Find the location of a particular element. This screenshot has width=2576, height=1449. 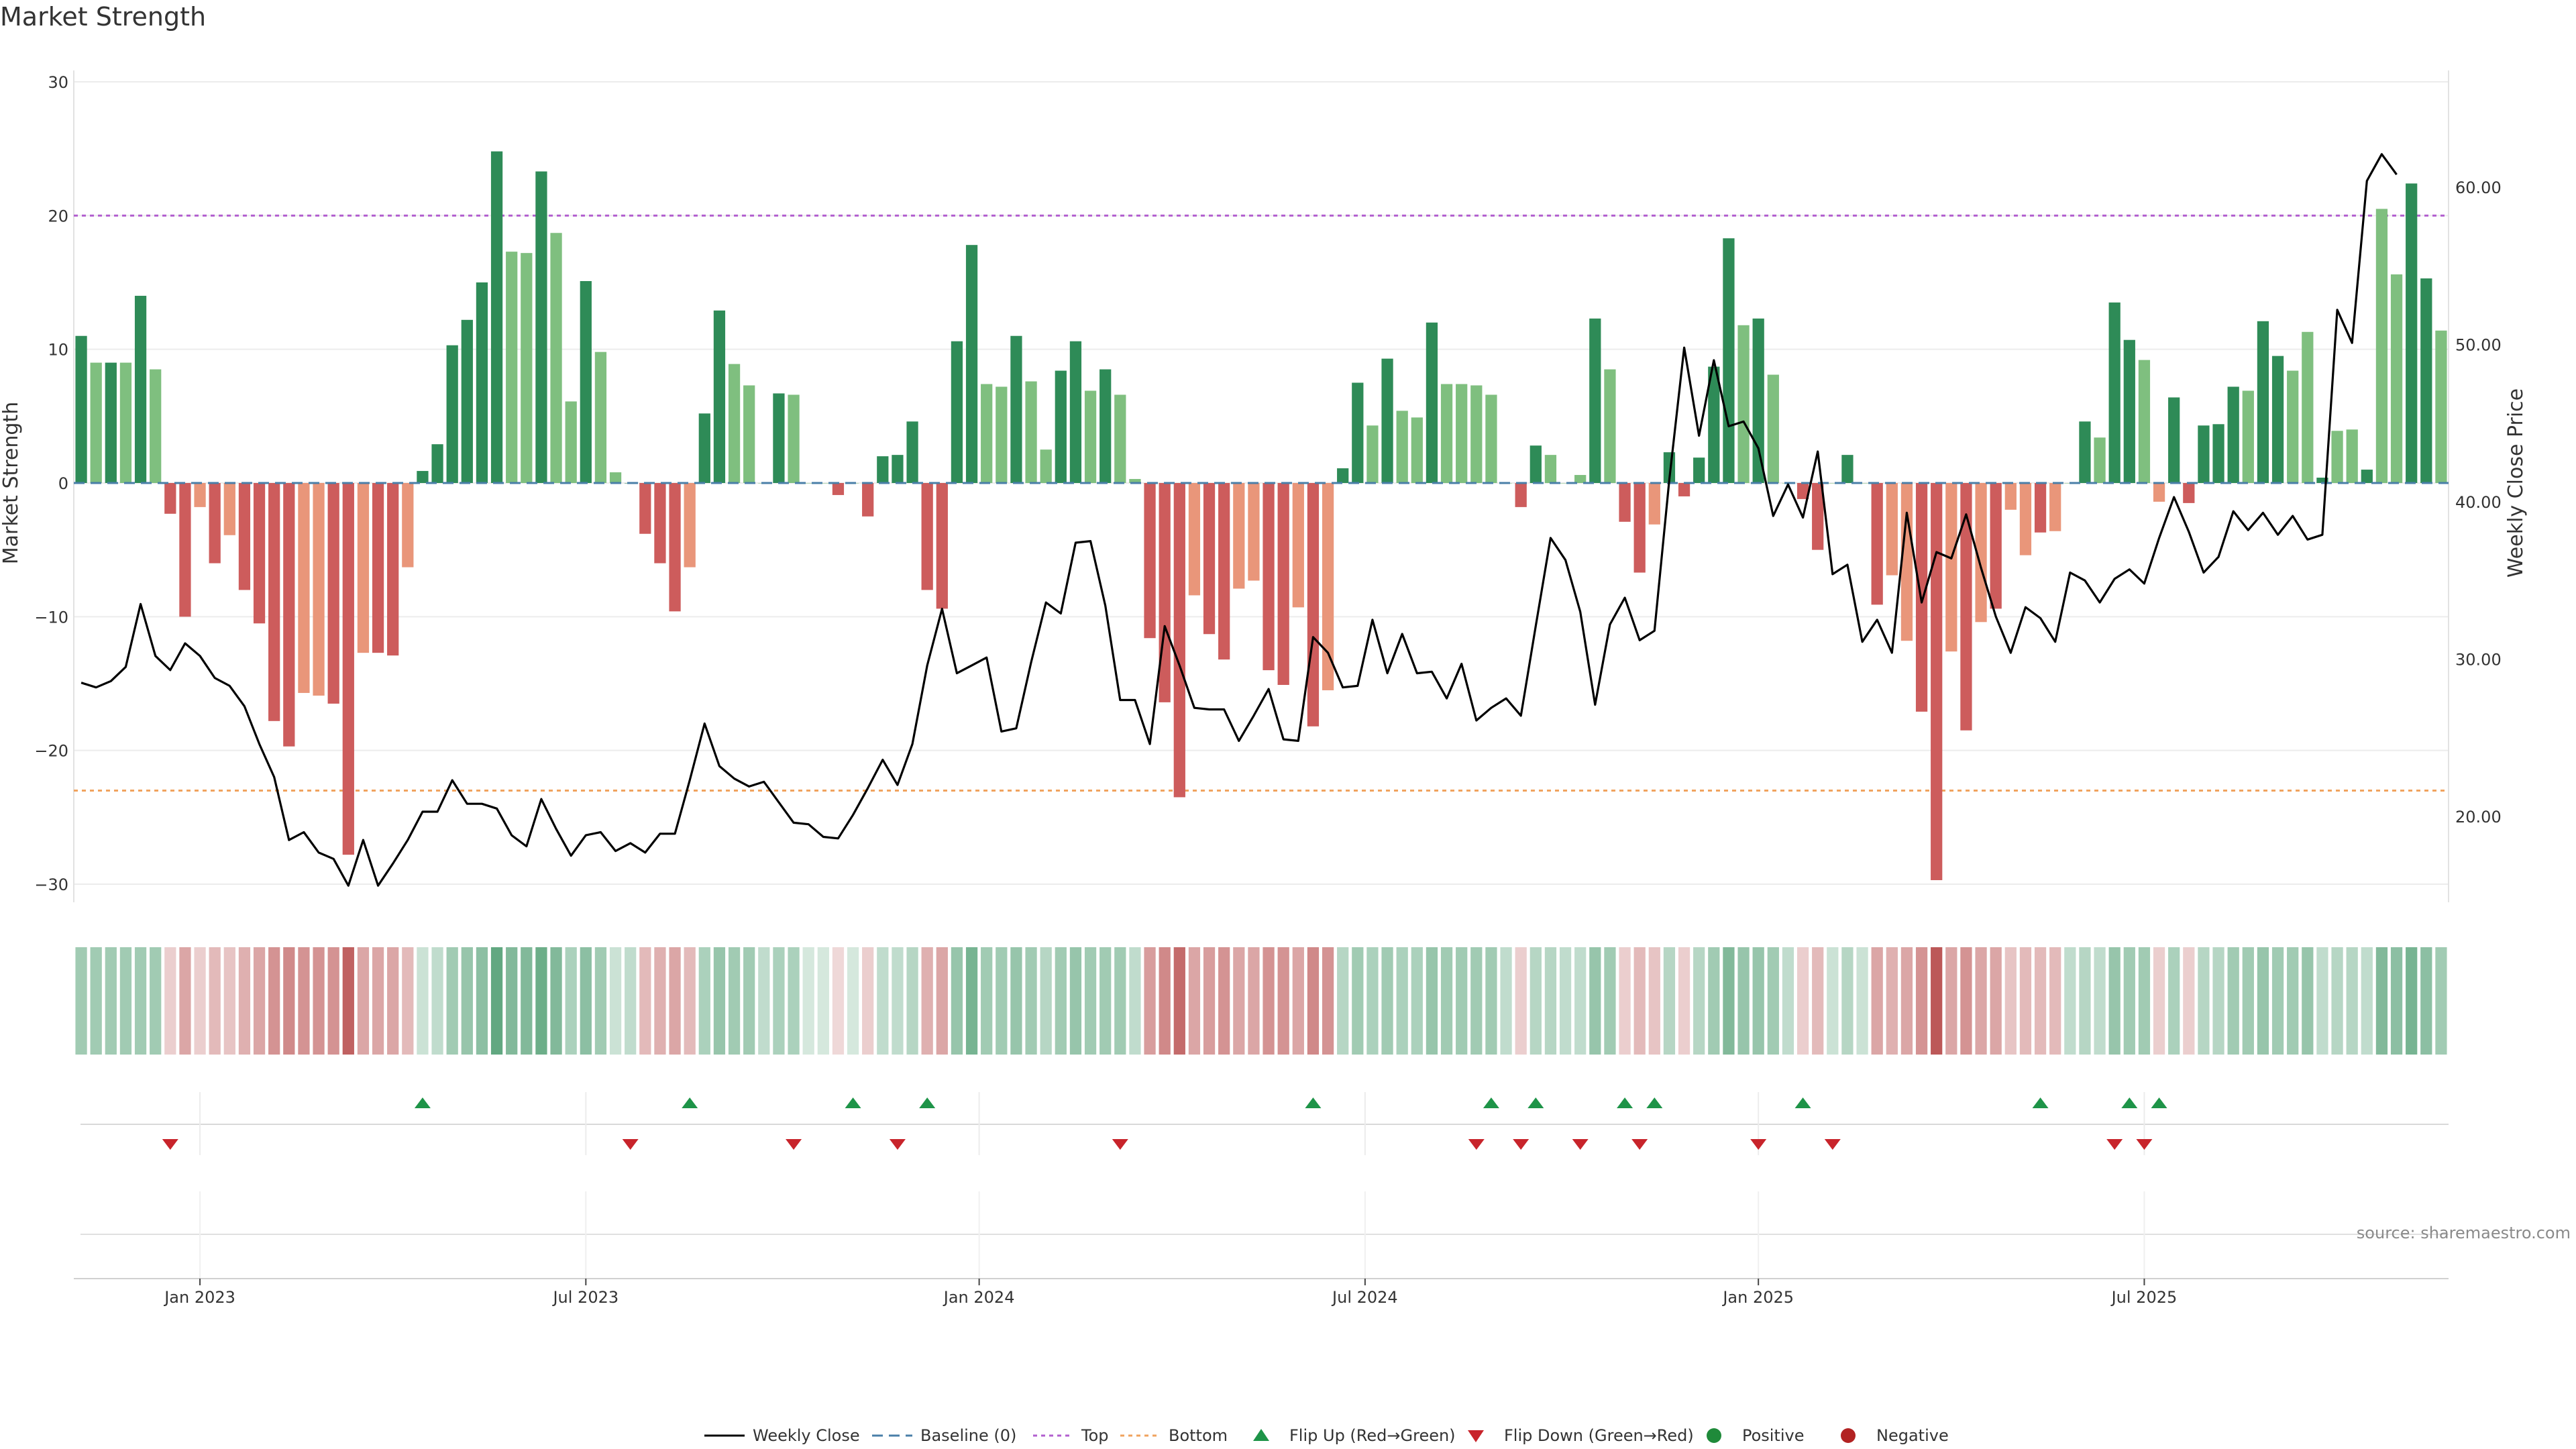

legend-item-bottom: Bottom is located at coordinates (1174, 1435).